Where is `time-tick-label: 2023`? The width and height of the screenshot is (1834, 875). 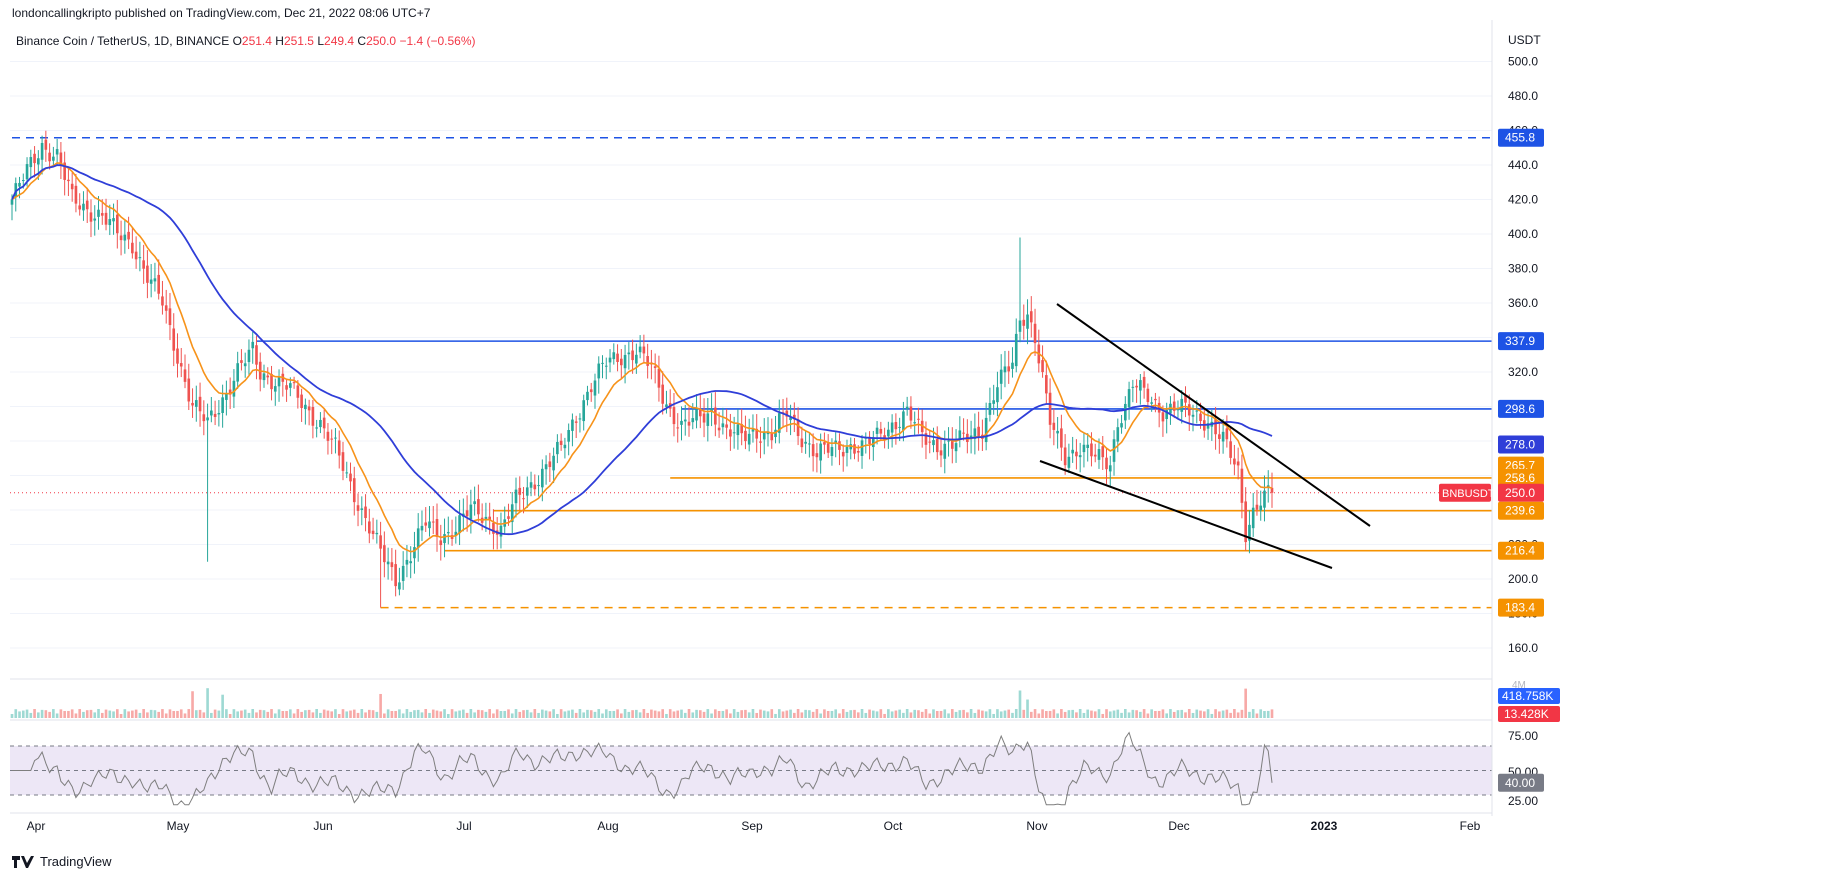
time-tick-label: 2023 is located at coordinates (1324, 826).